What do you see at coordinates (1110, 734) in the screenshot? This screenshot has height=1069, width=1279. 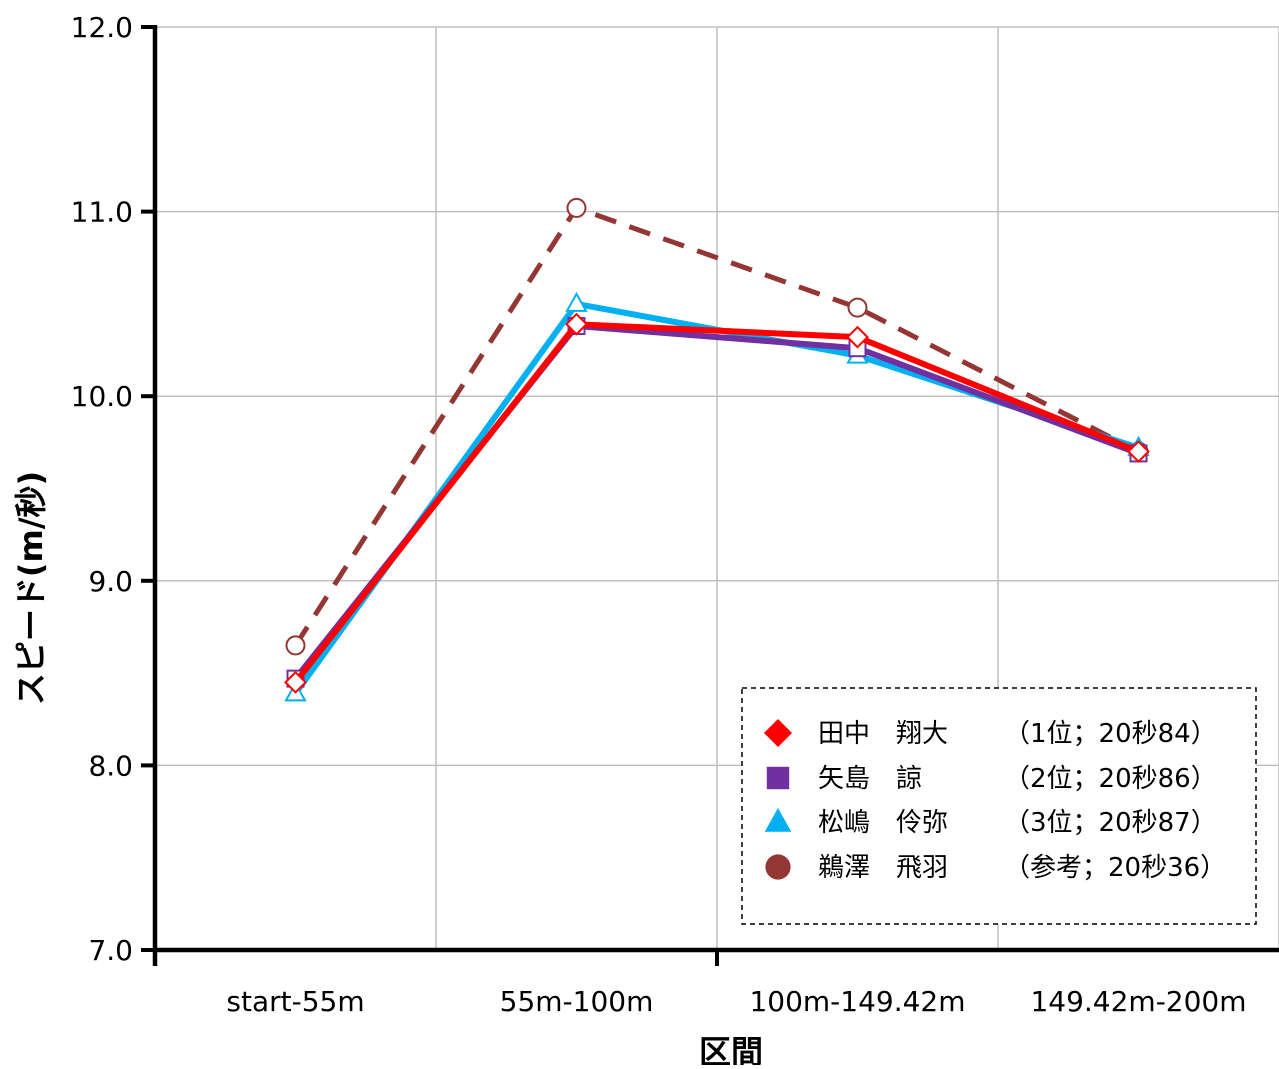 I see `legend-note: （1位；20秒84）` at bounding box center [1110, 734].